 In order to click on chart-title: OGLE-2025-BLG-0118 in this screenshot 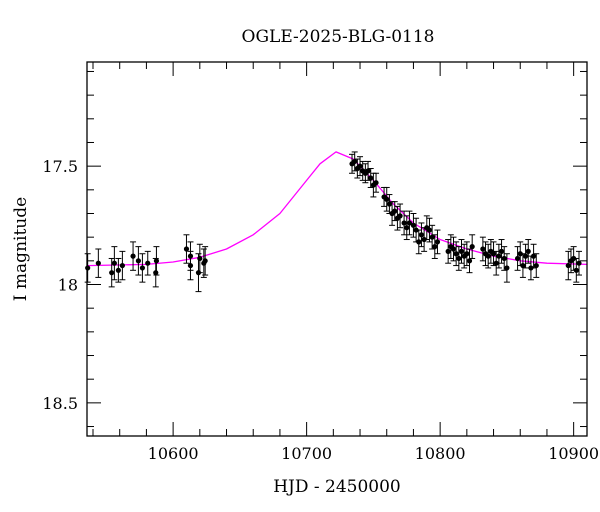, I will do `click(338, 37)`.